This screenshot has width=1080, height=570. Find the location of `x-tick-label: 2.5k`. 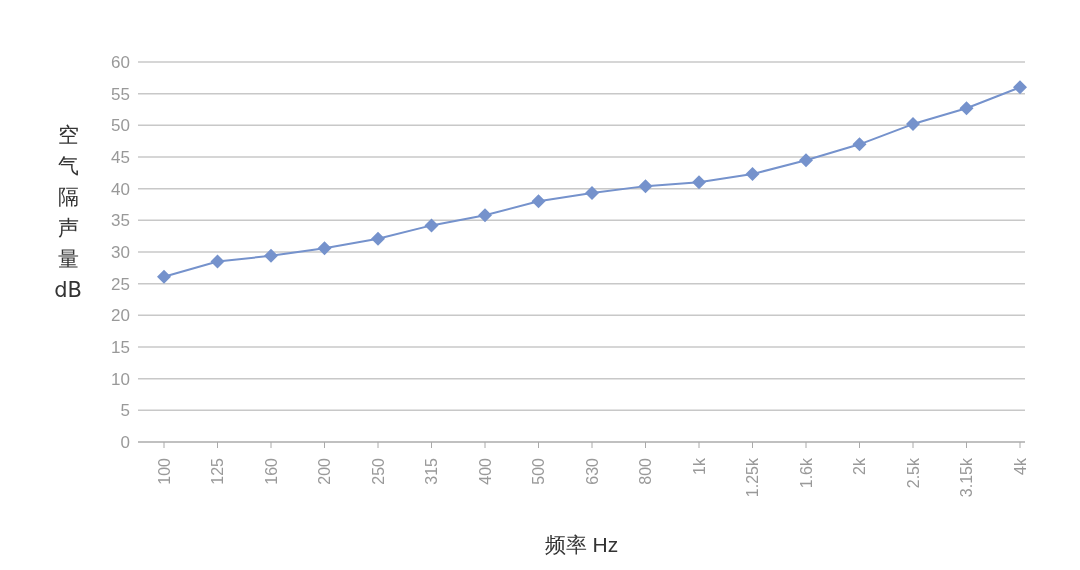

x-tick-label: 2.5k is located at coordinates (913, 473).